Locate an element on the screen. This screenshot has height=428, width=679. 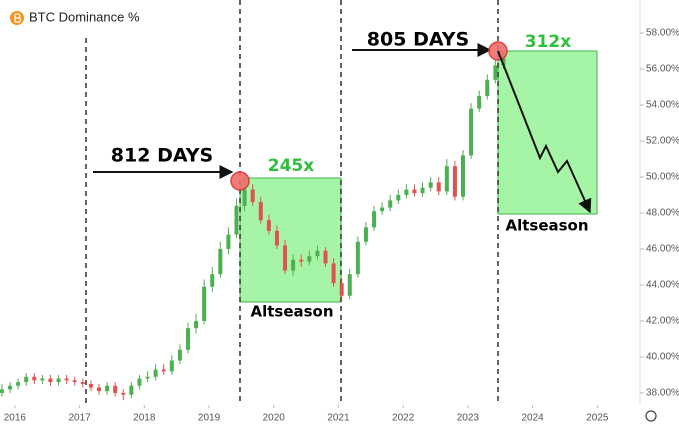
x-tick-label: 2021 is located at coordinates (338, 418).